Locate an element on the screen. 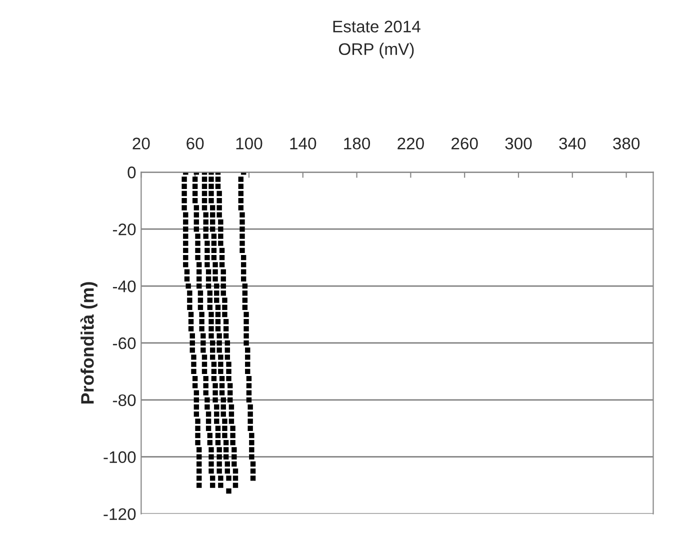 Image resolution: width=692 pixels, height=538 pixels. y-tick-label: -40 is located at coordinates (124, 286).